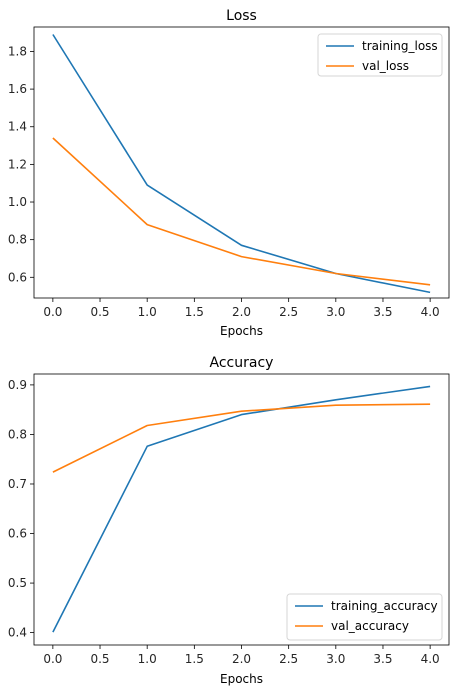 The image size is (471, 698). Describe the element at coordinates (241, 438) in the screenshot. I see `series-line-val_accuracy` at that location.